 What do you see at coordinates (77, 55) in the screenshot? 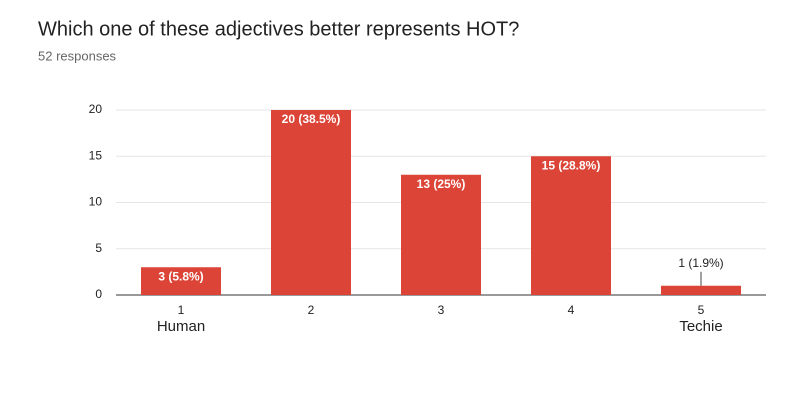
I see `chart-subtitle: 52 responses` at bounding box center [77, 55].